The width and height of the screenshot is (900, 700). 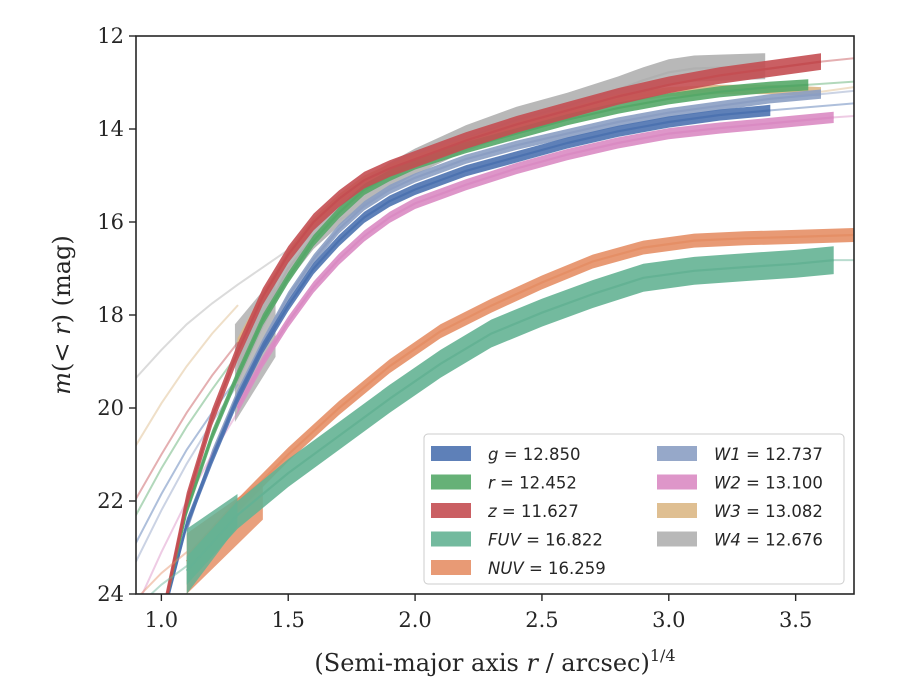 I want to click on x-tick-label: 3.5, so click(x=795, y=620).